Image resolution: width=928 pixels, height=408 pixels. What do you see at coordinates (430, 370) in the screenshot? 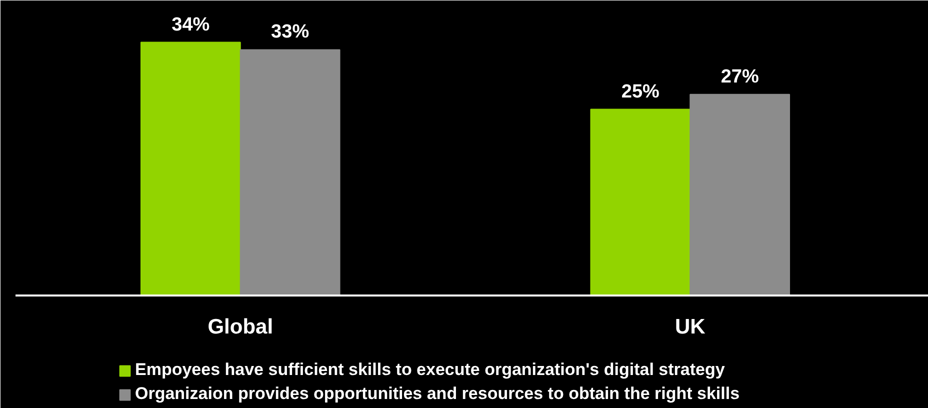
I see `legend-label: Empoyees have sufficient skills to execute organization's digital strategy` at bounding box center [430, 370].